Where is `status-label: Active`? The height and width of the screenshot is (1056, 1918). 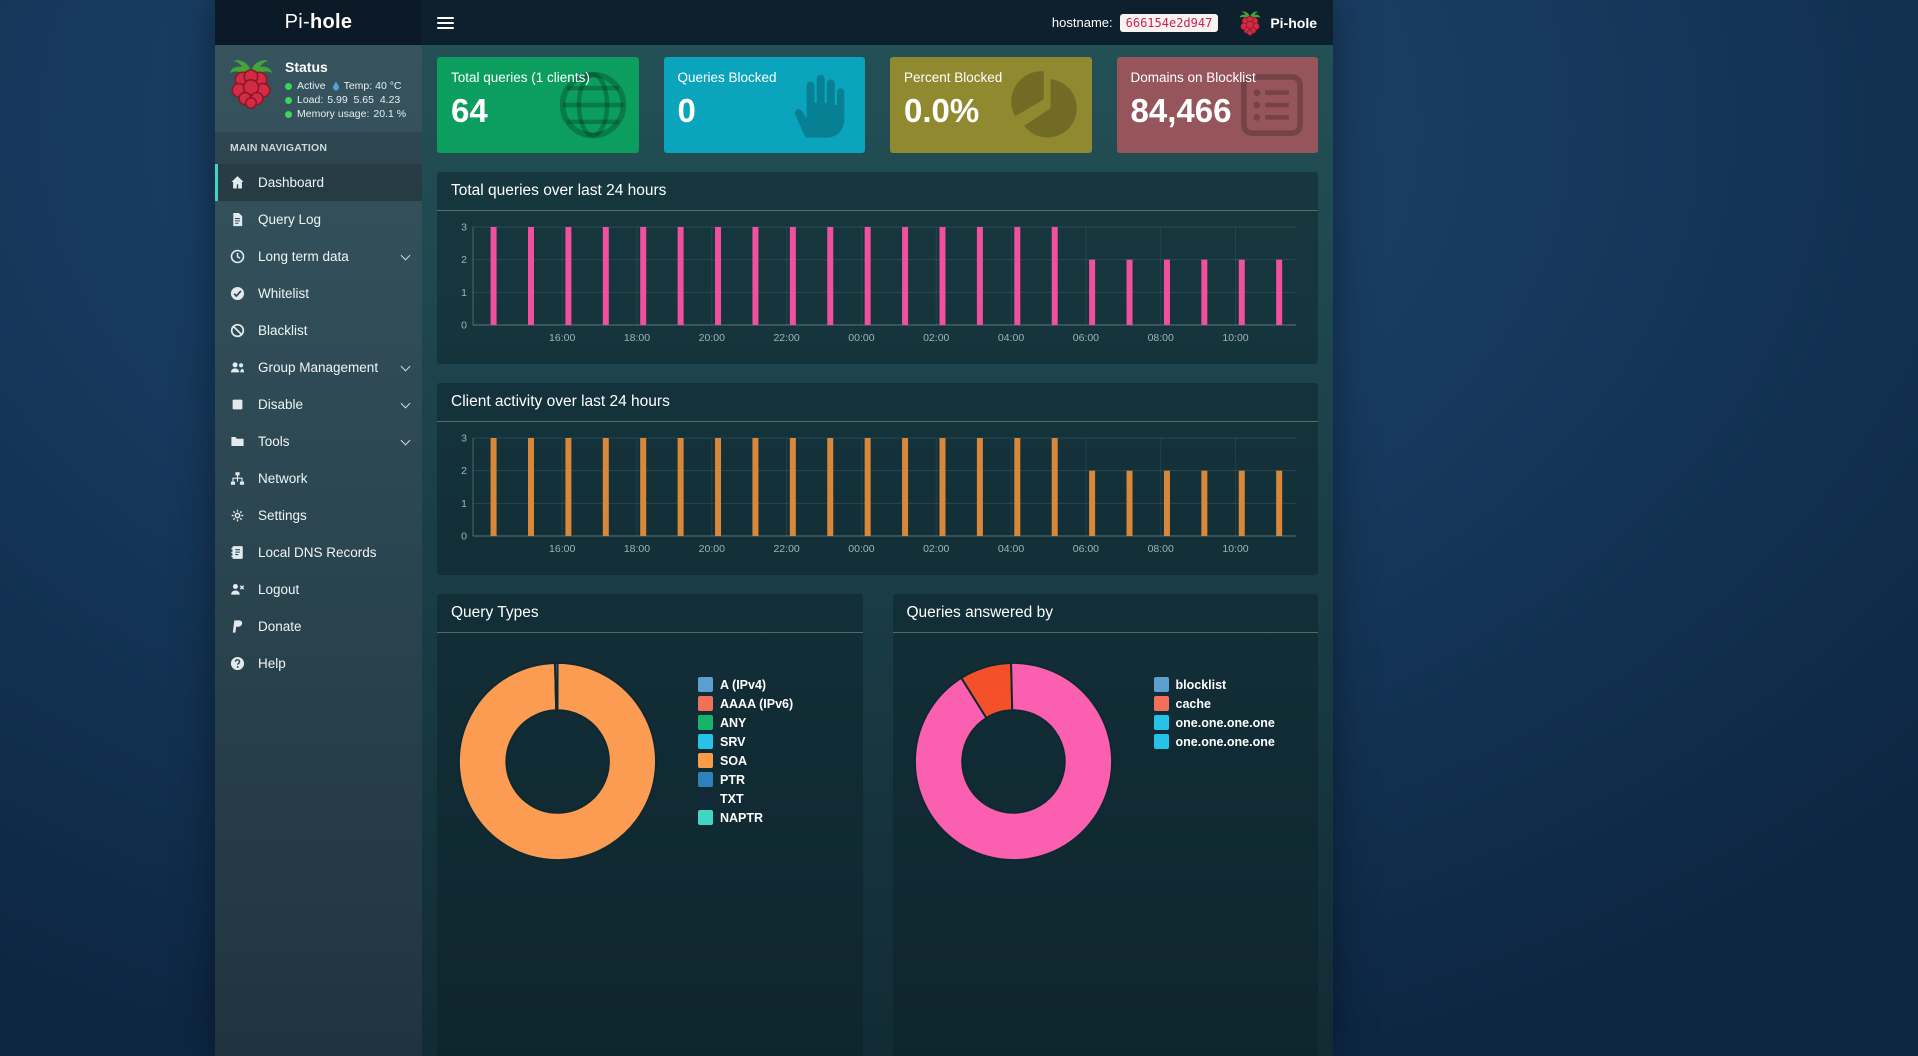 status-label: Active is located at coordinates (311, 86).